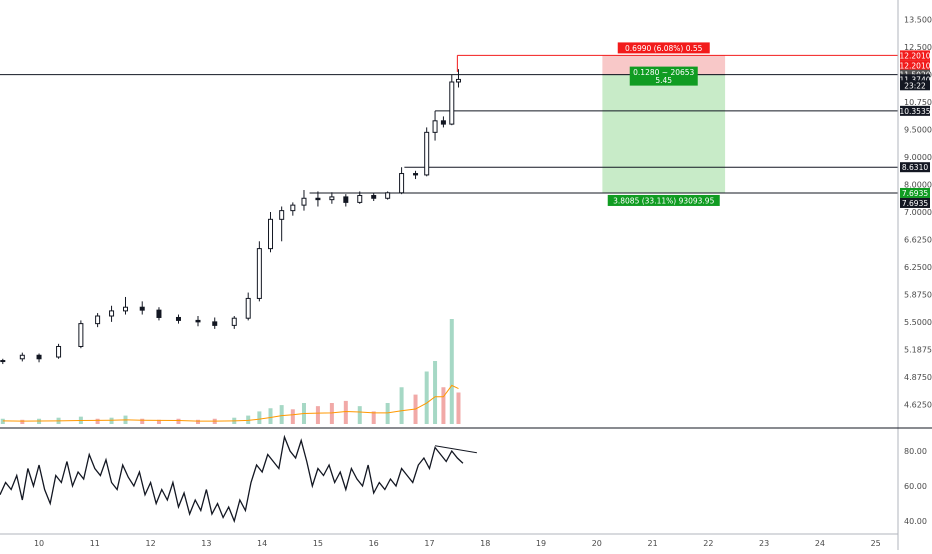  What do you see at coordinates (429, 543) in the screenshot?
I see `time-tick-label: 17` at bounding box center [429, 543].